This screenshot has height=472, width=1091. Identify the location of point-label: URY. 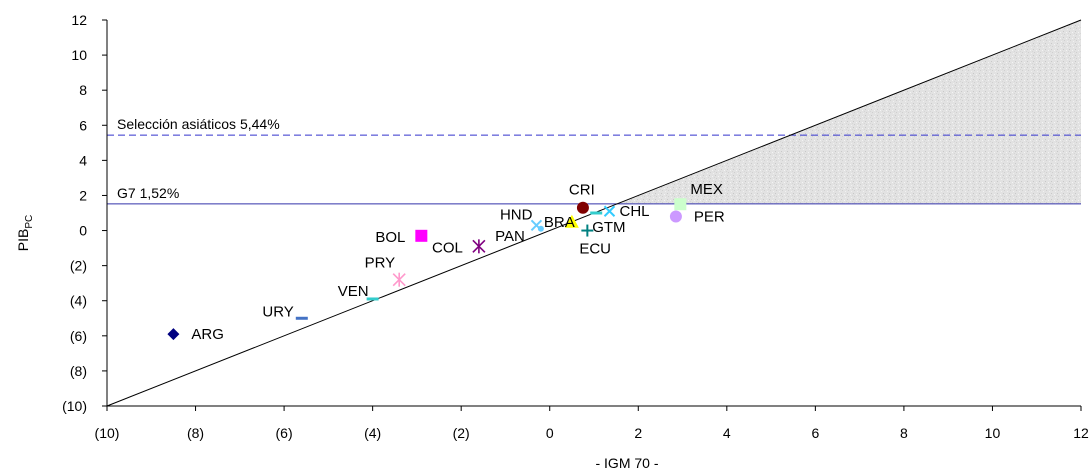
(277, 311).